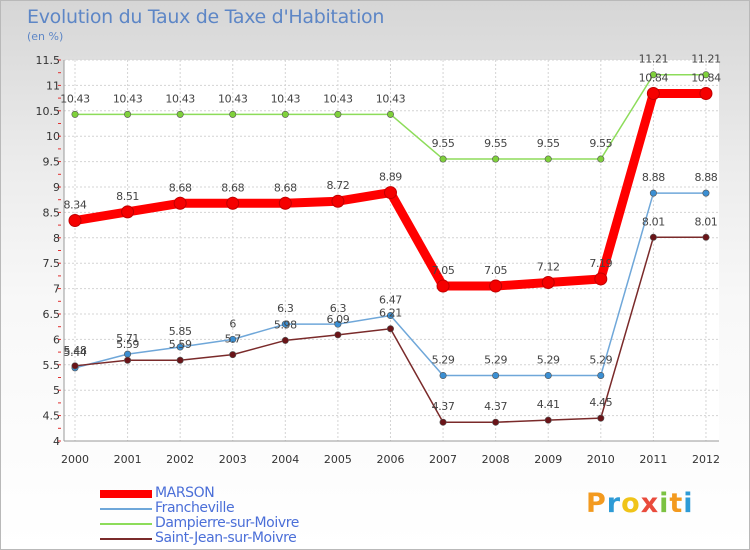 The width and height of the screenshot is (750, 550). Describe the element at coordinates (285, 324) in the screenshot. I see `data-label: 5.98` at that location.